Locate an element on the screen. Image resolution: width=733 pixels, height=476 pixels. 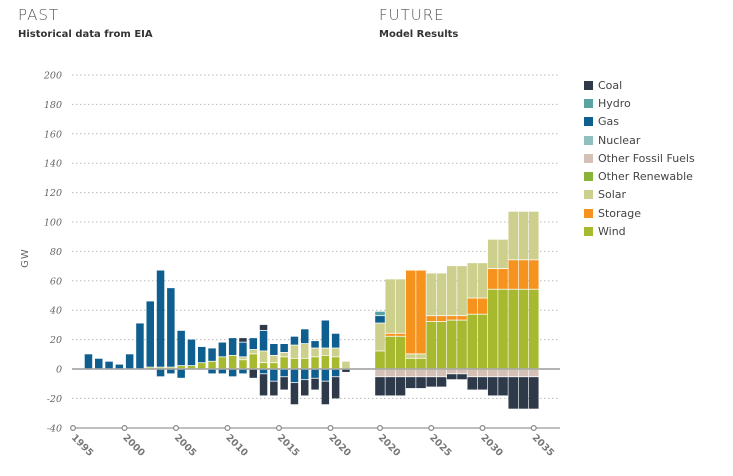
legend-item: Wind is located at coordinates (639, 231).